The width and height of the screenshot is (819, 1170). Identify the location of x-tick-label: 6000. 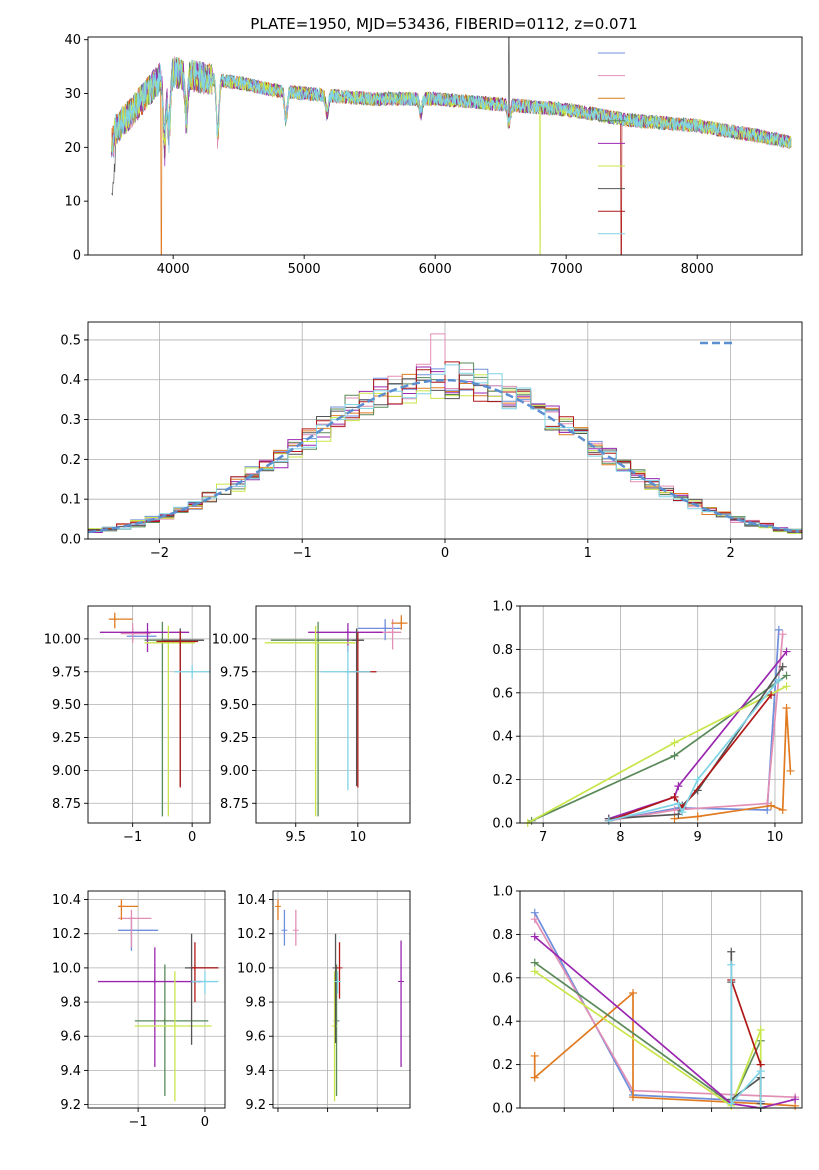
(435, 269).